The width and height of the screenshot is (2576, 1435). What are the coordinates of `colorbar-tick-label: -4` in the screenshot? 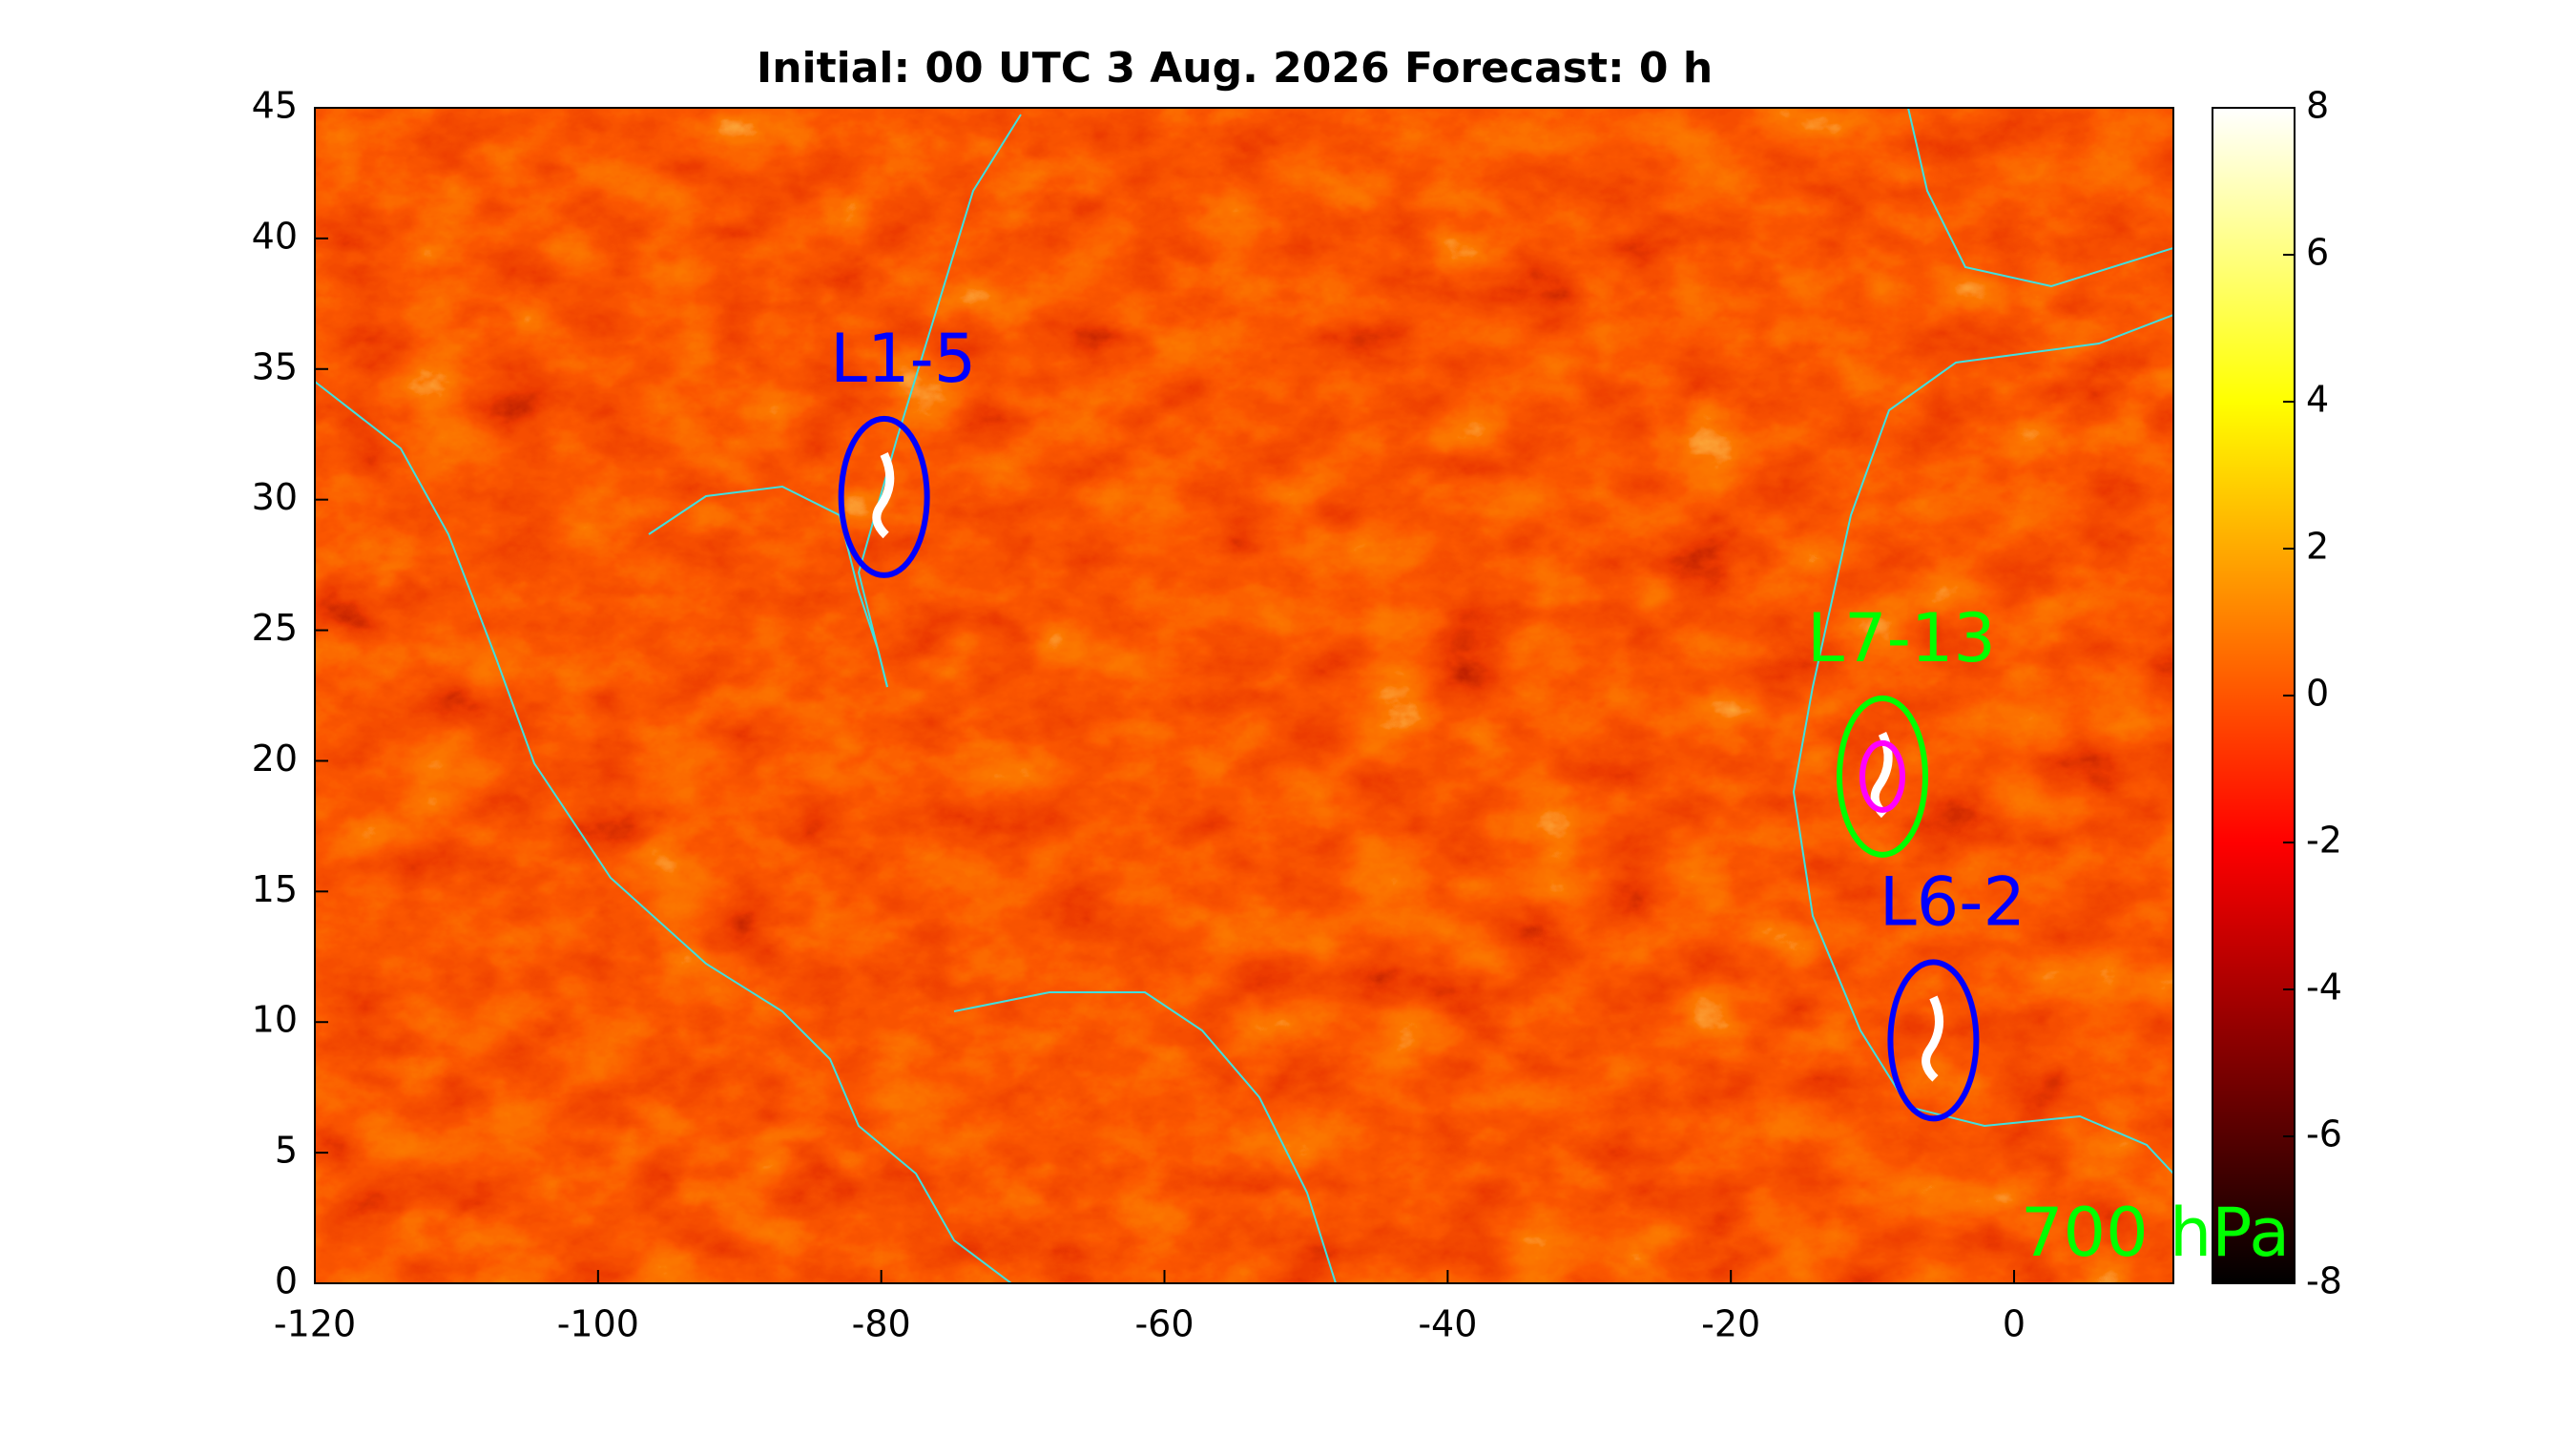 It's located at (2324, 988).